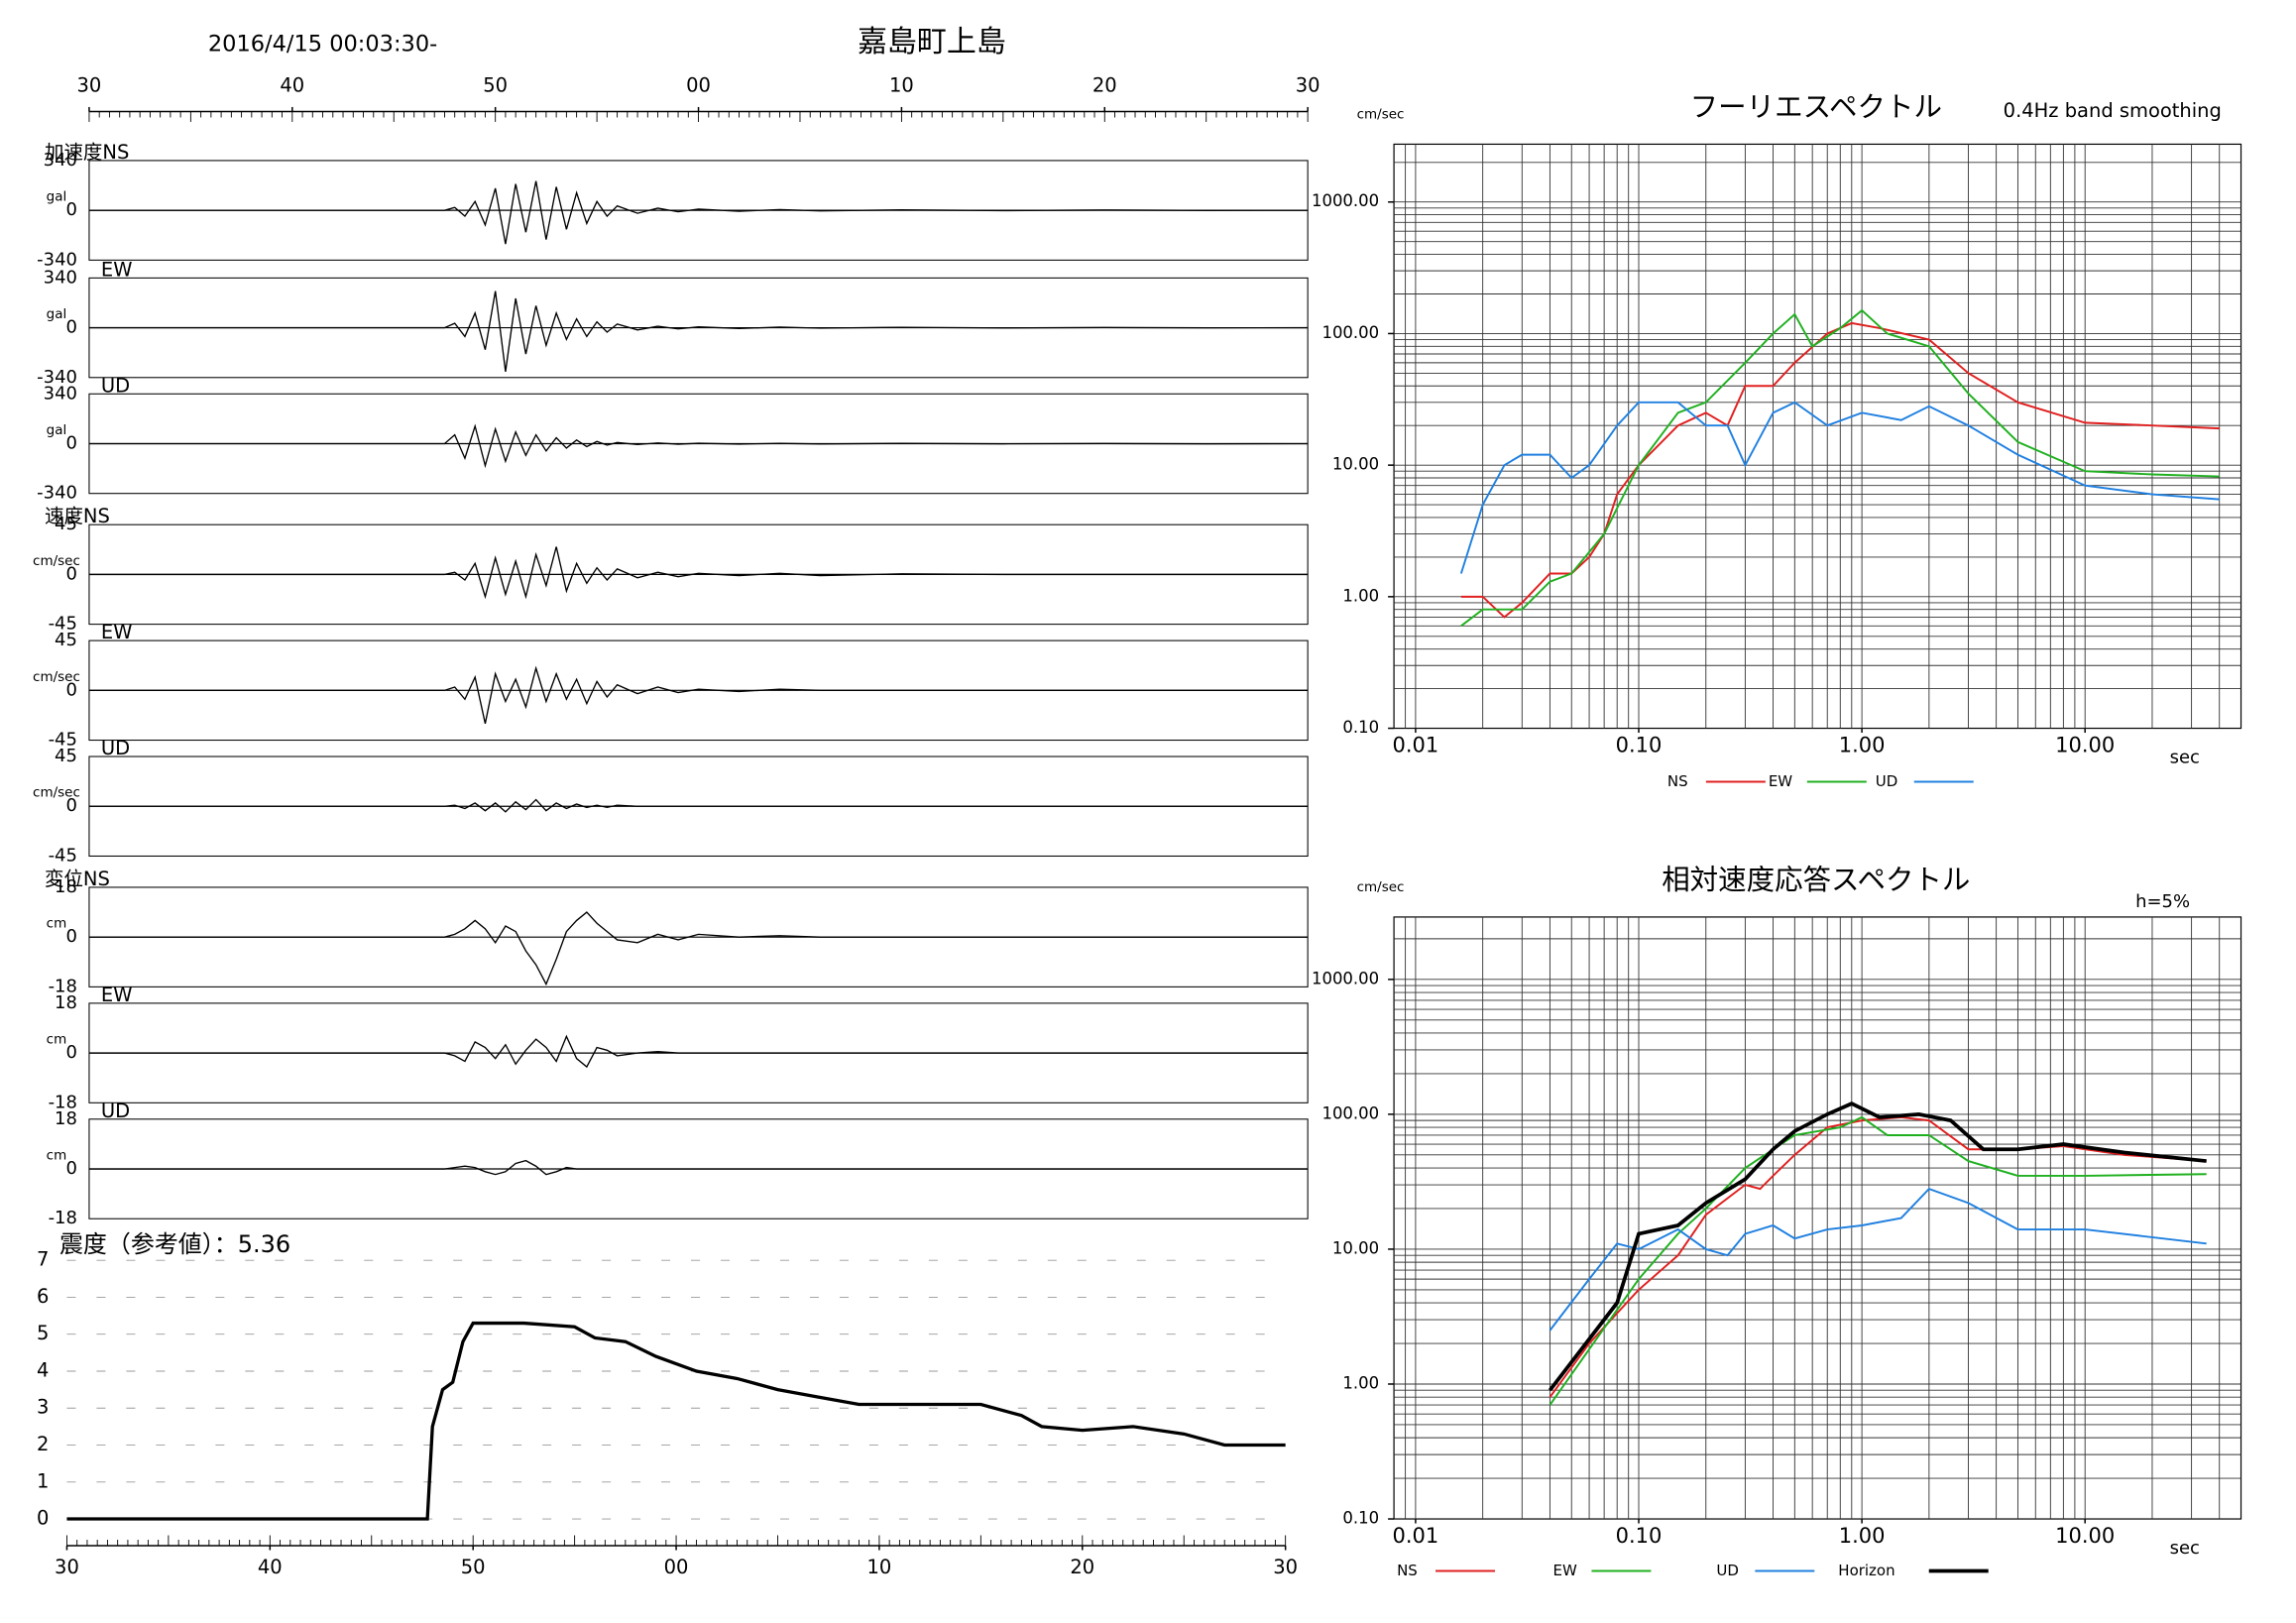 Image resolution: width=2296 pixels, height=1623 pixels. What do you see at coordinates (2113, 110) in the screenshot?
I see `chart-subtitle: 0.4Hz band smoothing` at bounding box center [2113, 110].